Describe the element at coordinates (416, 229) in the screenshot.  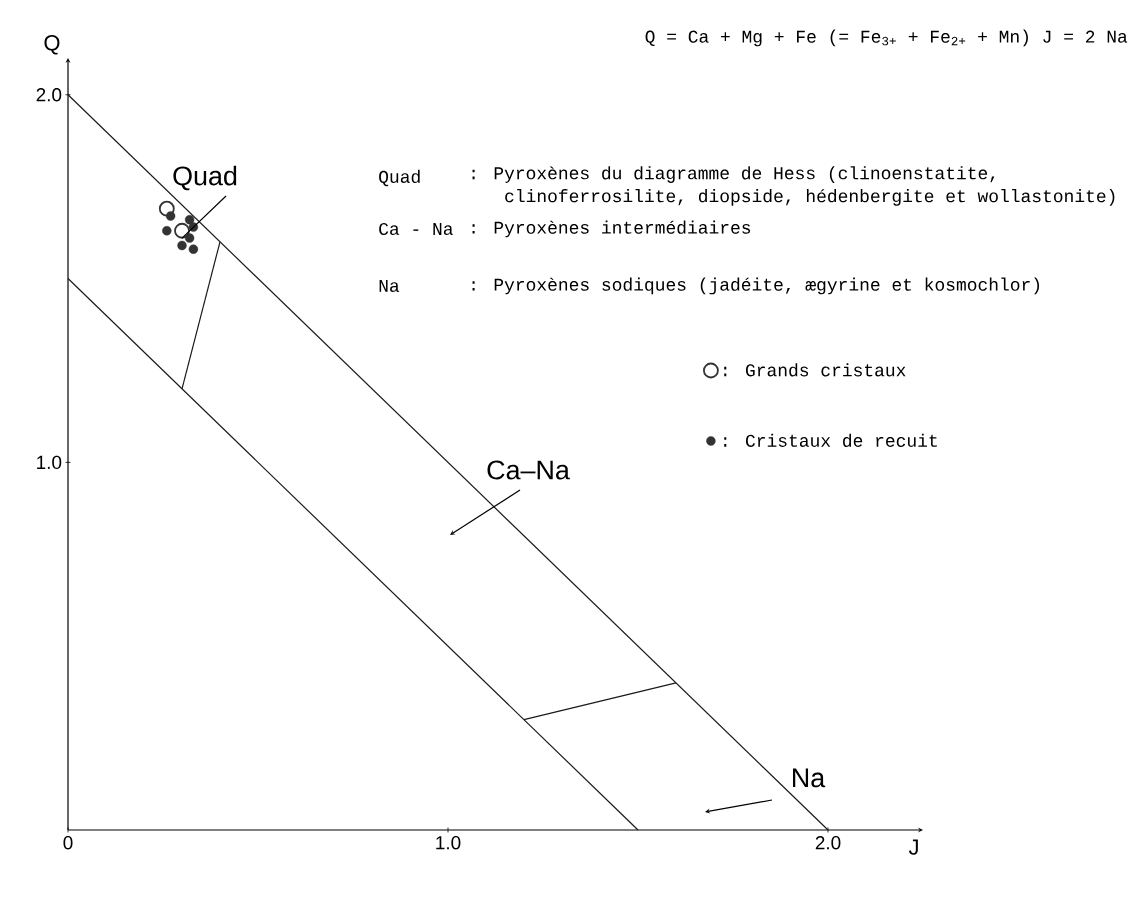
I see `annotation: Ca - Na` at that location.